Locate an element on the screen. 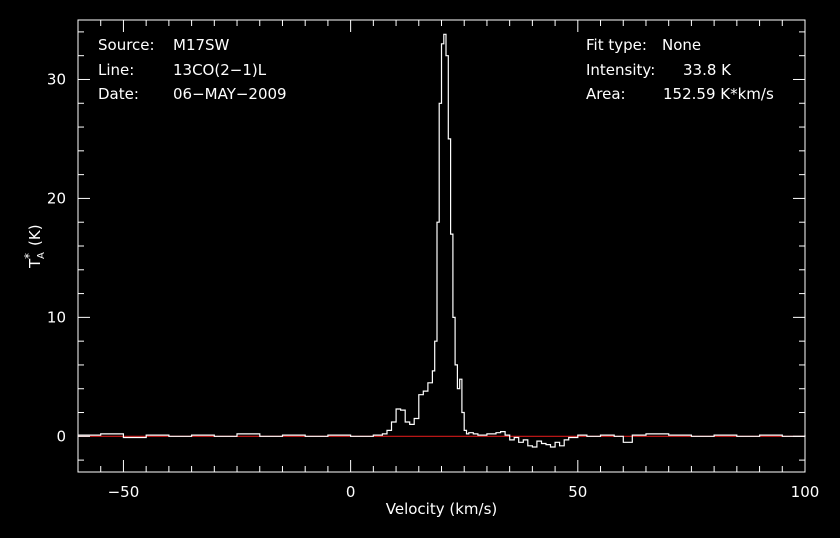 The image size is (840, 538). info-date-label: Date: is located at coordinates (118, 94).